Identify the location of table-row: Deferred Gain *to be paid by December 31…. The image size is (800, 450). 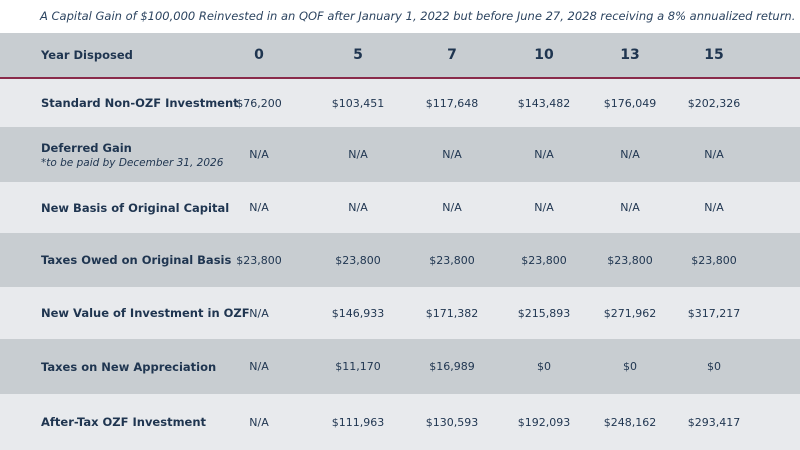
(400, 154).